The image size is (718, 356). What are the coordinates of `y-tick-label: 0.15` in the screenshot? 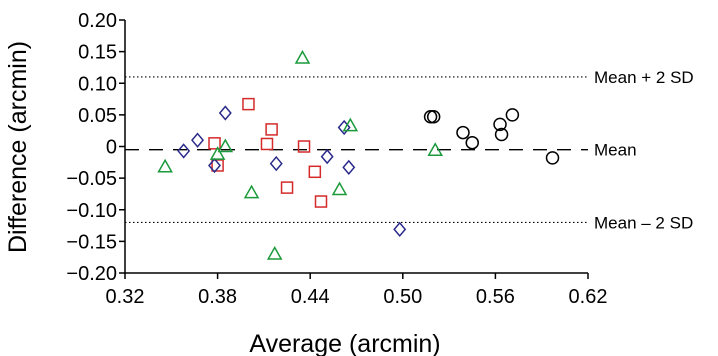 It's located at (97, 53).